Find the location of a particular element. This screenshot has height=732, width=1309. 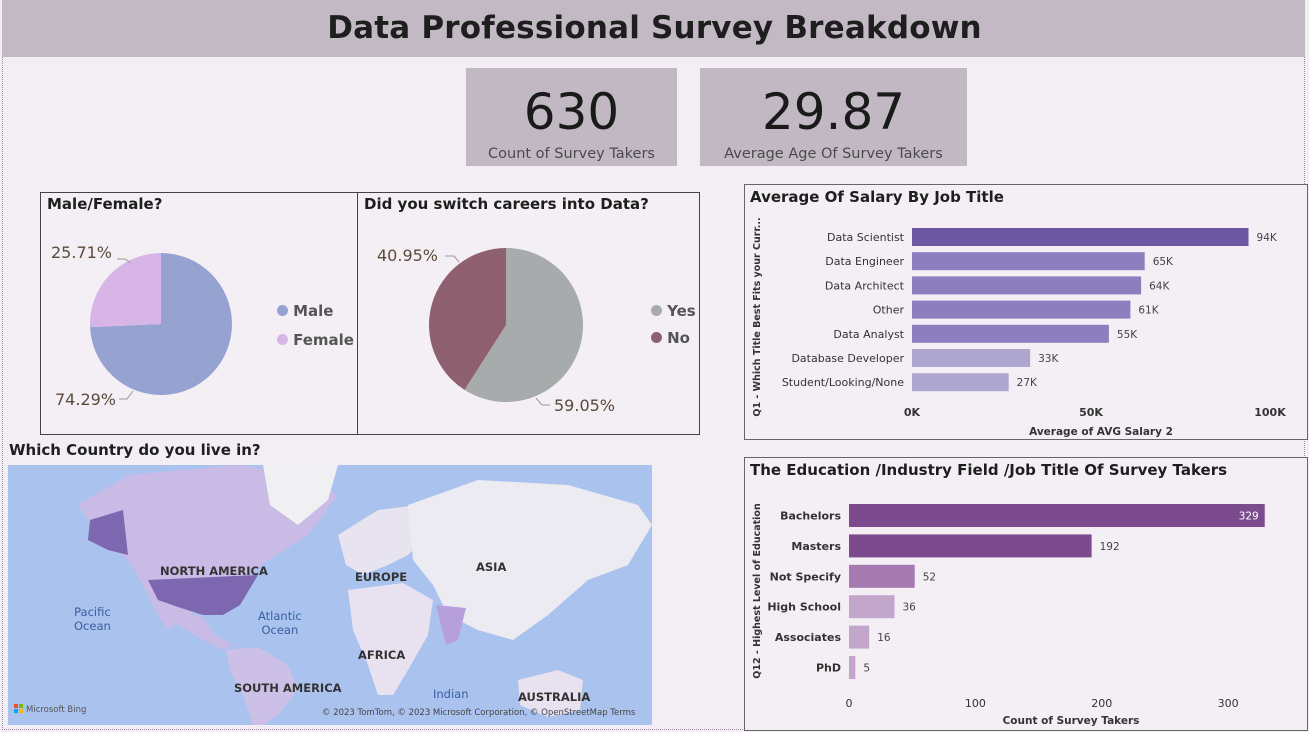

kpi-card-count: 630 Count of Survey Takers is located at coordinates (571, 117).